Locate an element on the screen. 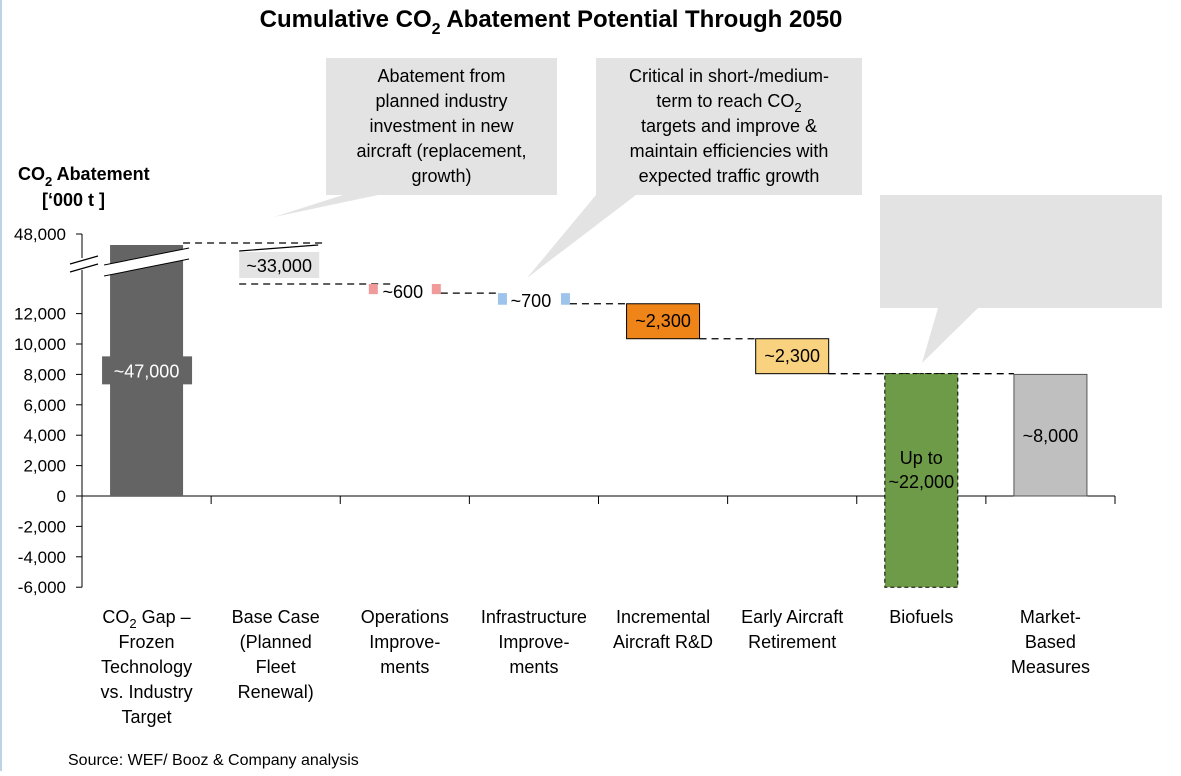 The width and height of the screenshot is (1181, 776). category-label-line: Market- is located at coordinates (1050, 617).